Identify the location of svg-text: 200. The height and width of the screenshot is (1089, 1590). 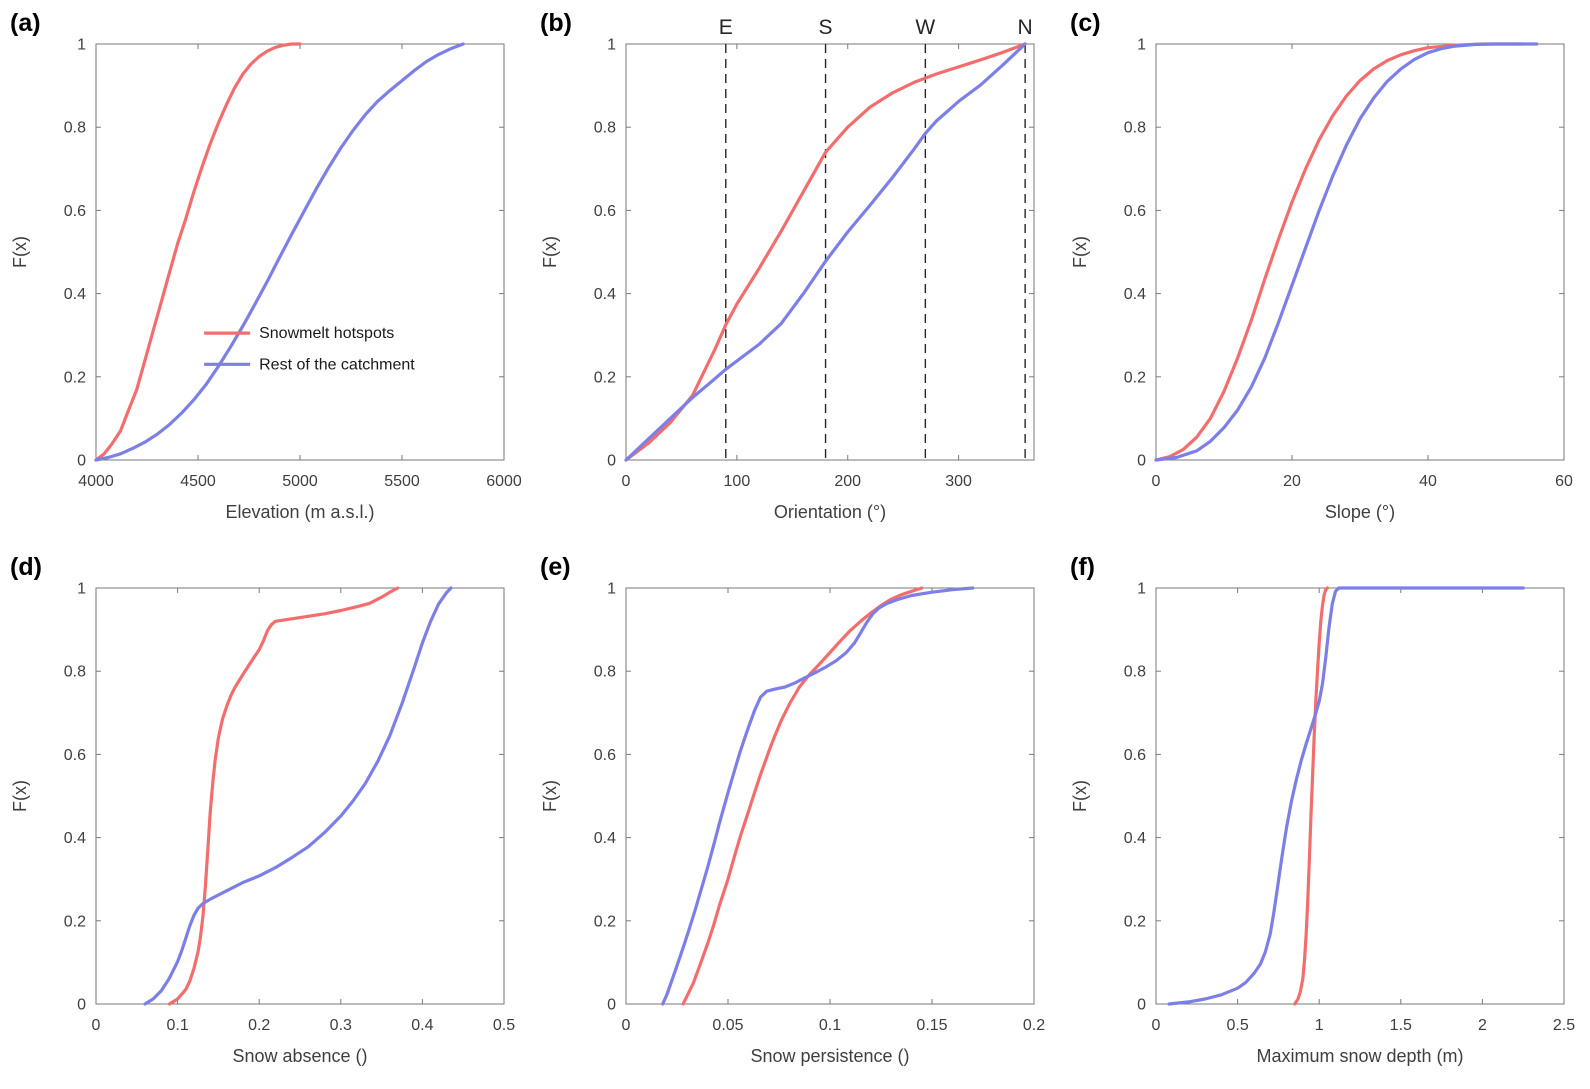
(847, 481).